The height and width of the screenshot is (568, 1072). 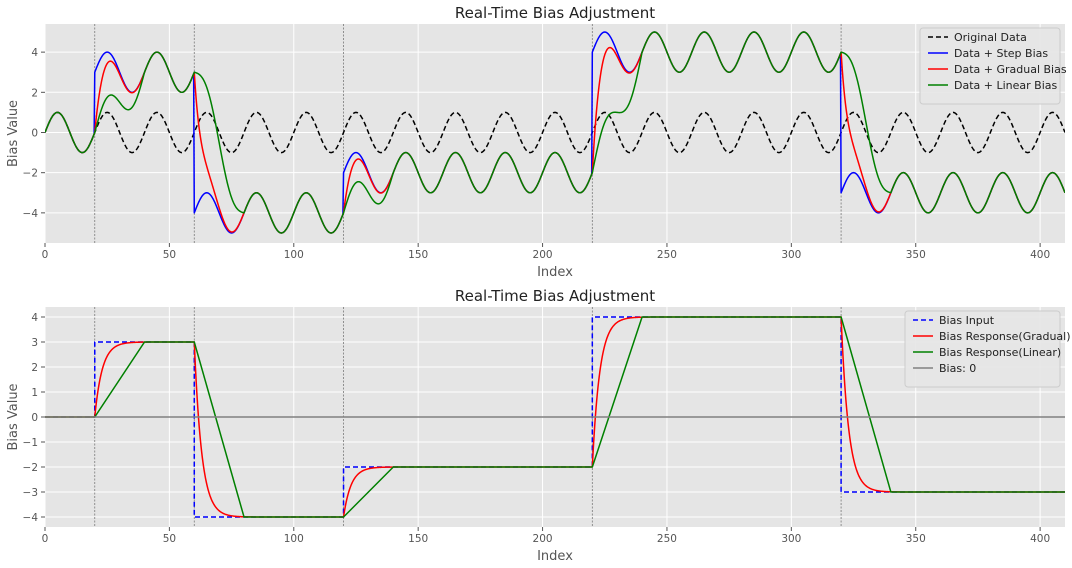 I want to click on y-tick-label: −1, so click(x=30, y=443).